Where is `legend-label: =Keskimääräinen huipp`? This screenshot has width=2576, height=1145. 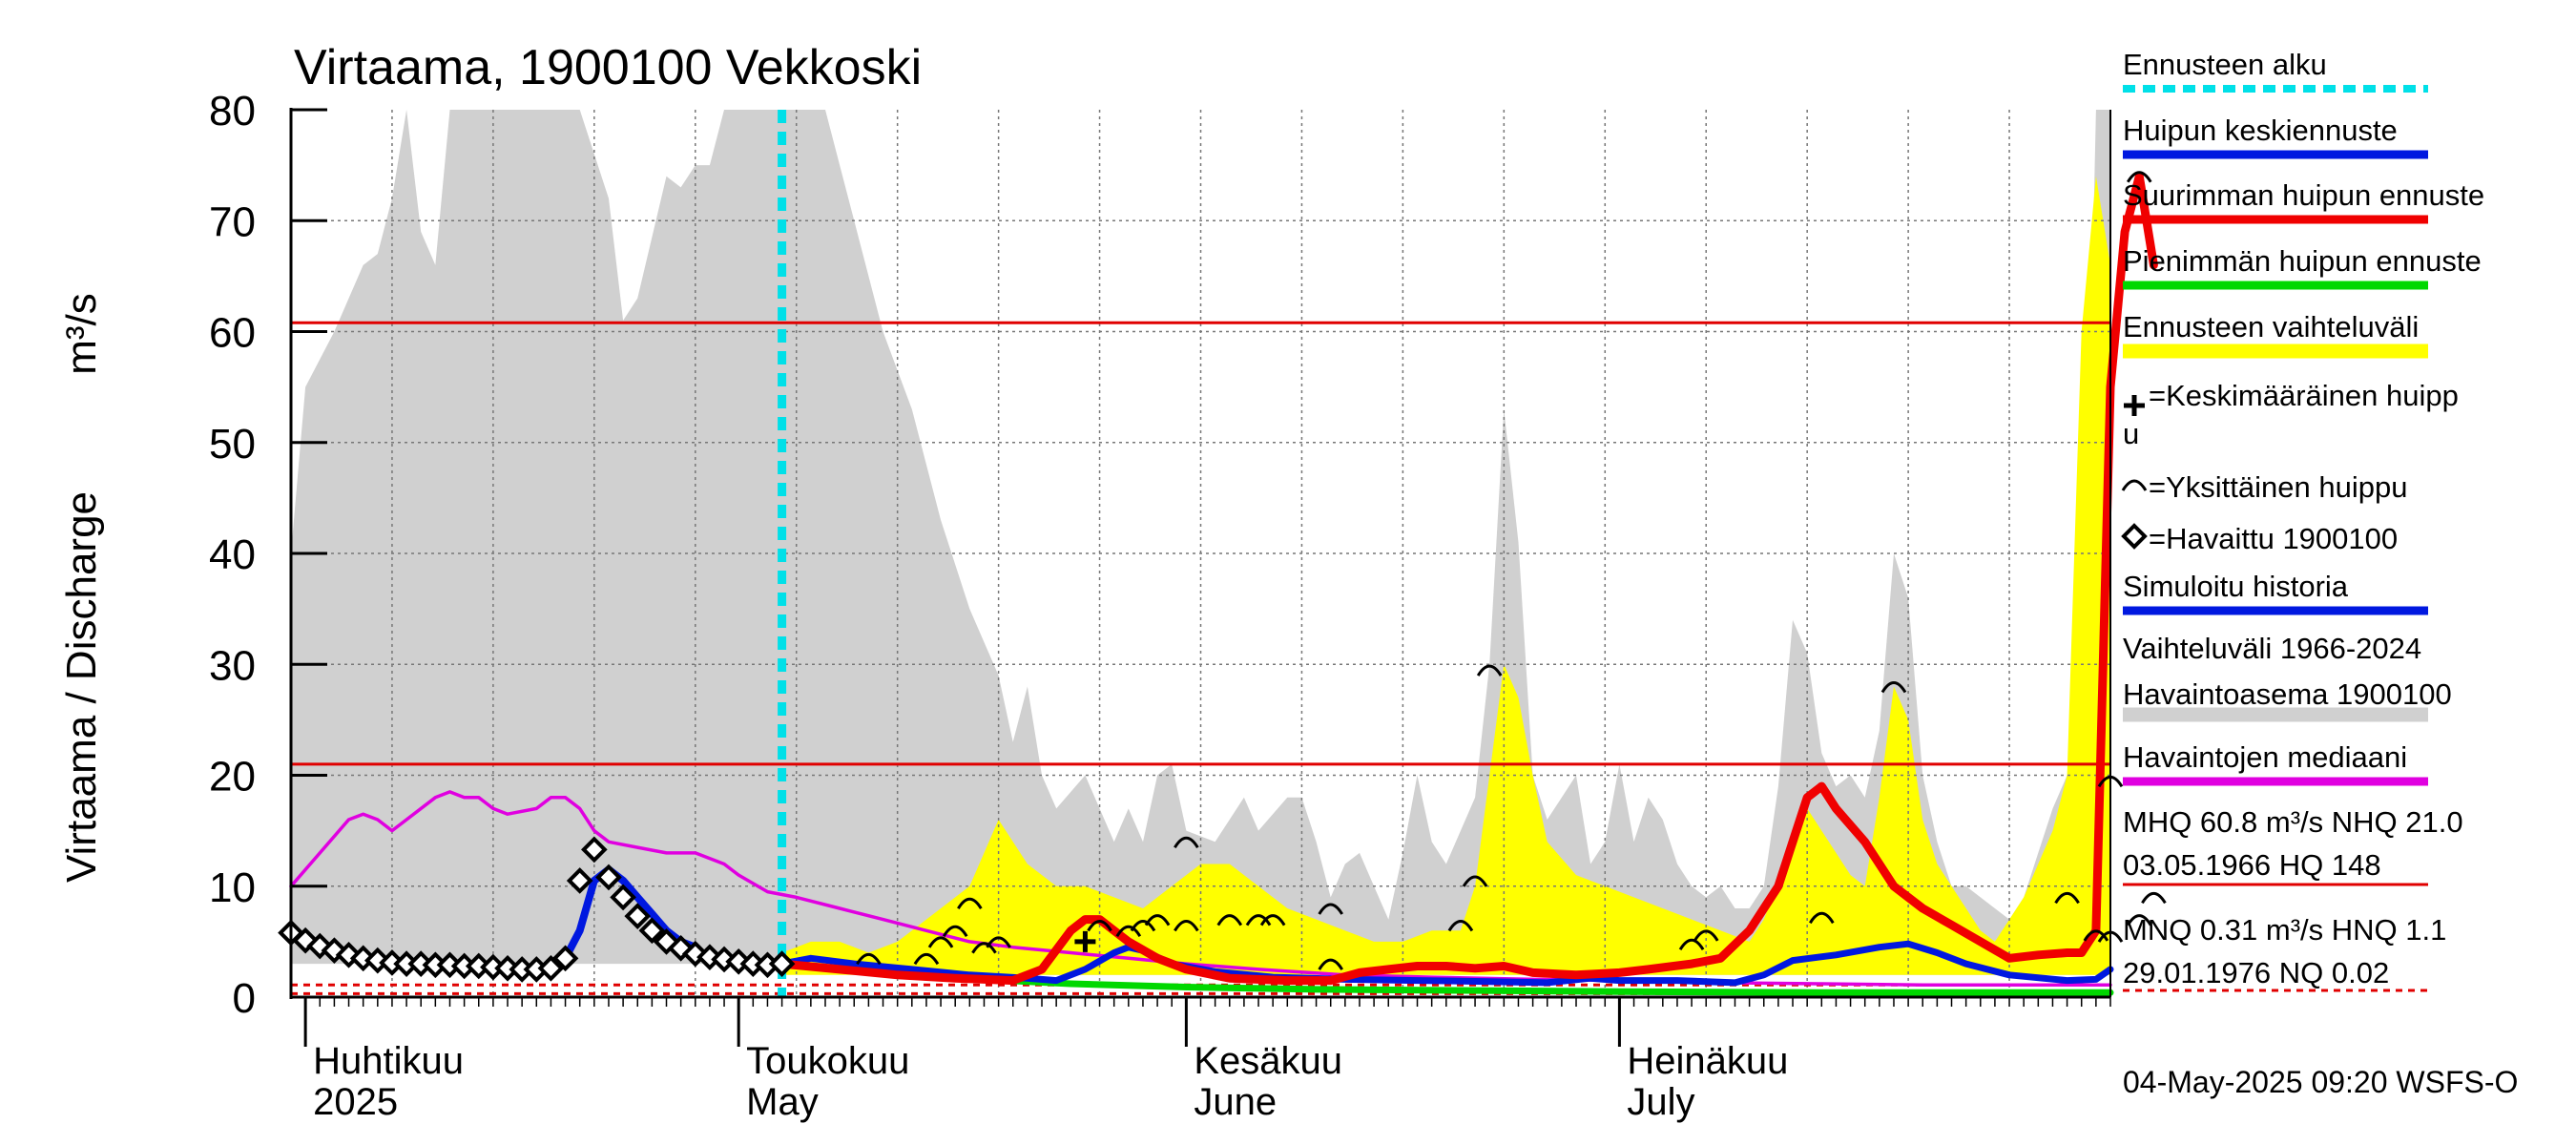 legend-label: =Keskimääräinen huipp is located at coordinates (2304, 395).